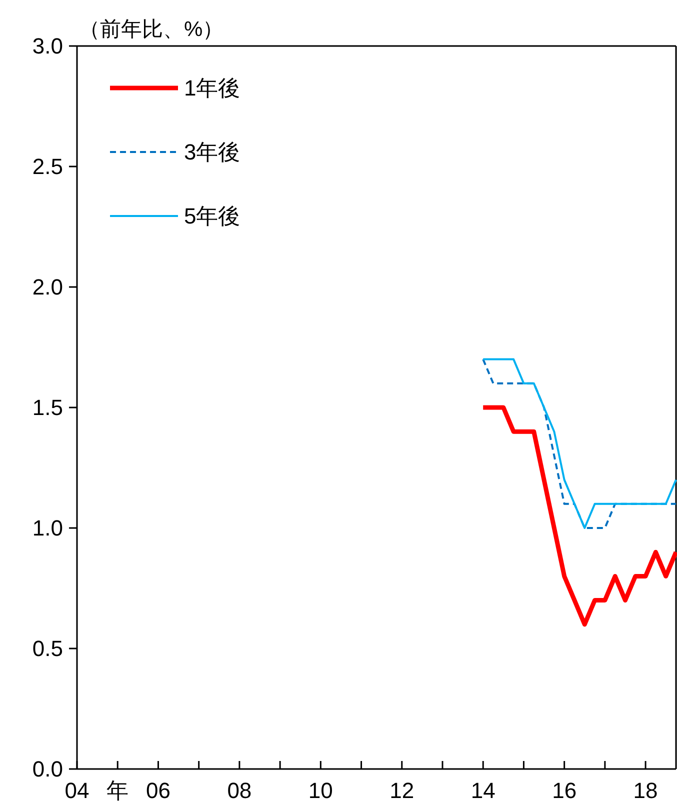  What do you see at coordinates (47, 649) in the screenshot?
I see `y-tick-label: 0.5` at bounding box center [47, 649].